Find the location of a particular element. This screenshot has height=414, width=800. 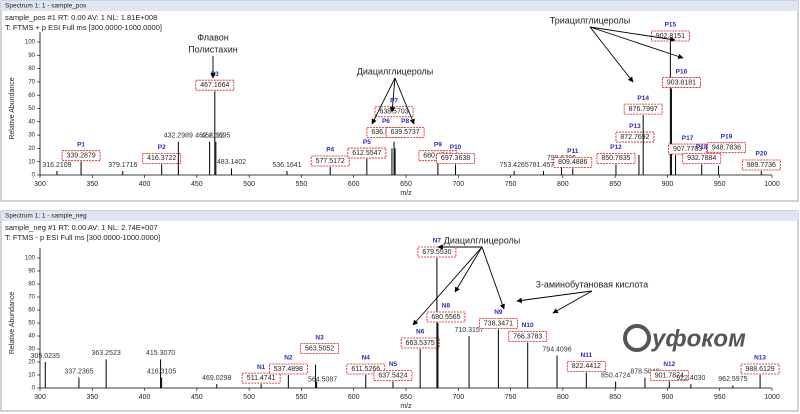

peak-label: 612.5547 is located at coordinates (366, 153).